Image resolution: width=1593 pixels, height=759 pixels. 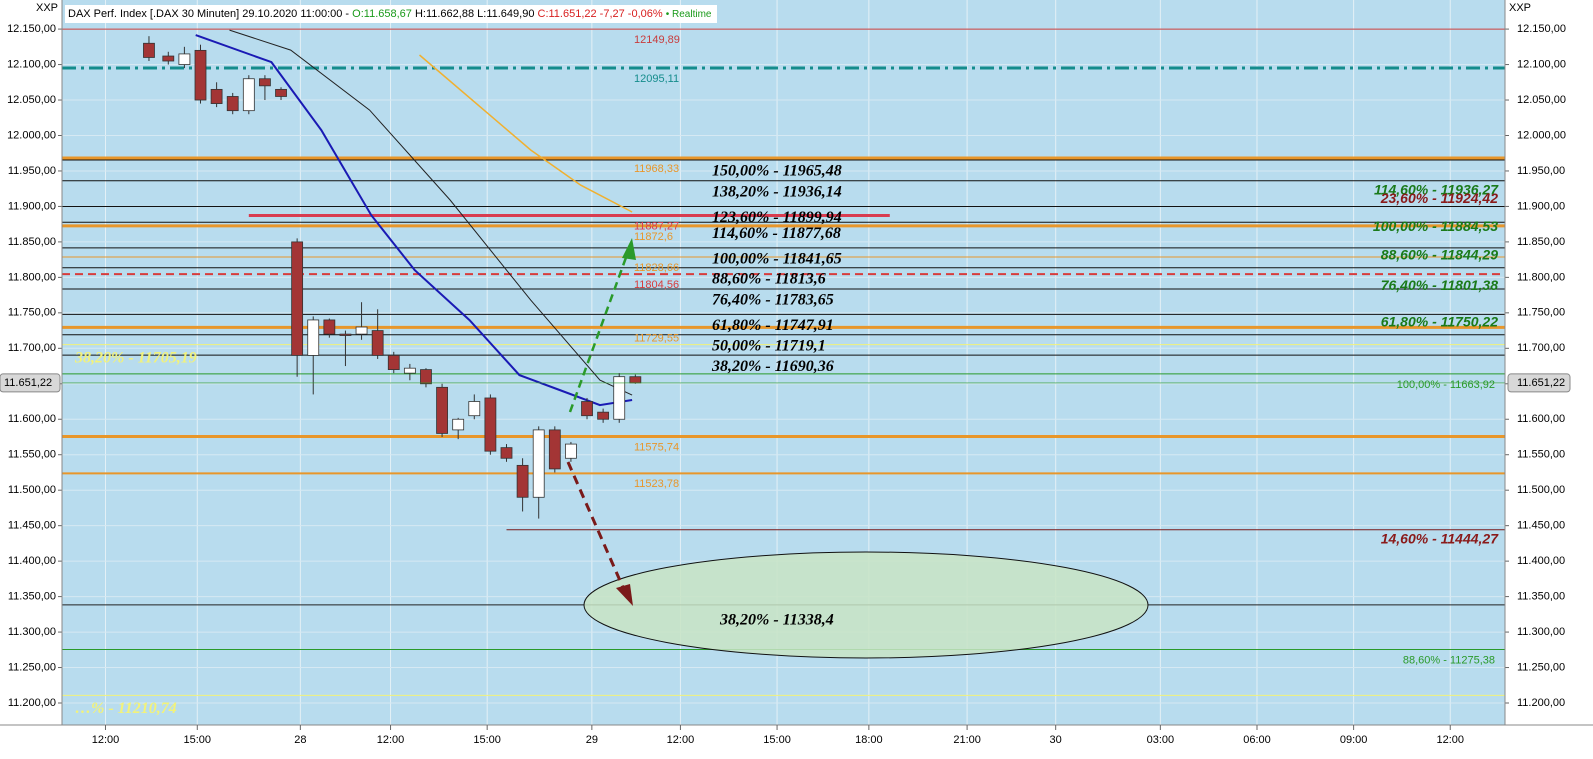 I want to click on fib-label: 150,00% - 11965,48, so click(x=777, y=171).